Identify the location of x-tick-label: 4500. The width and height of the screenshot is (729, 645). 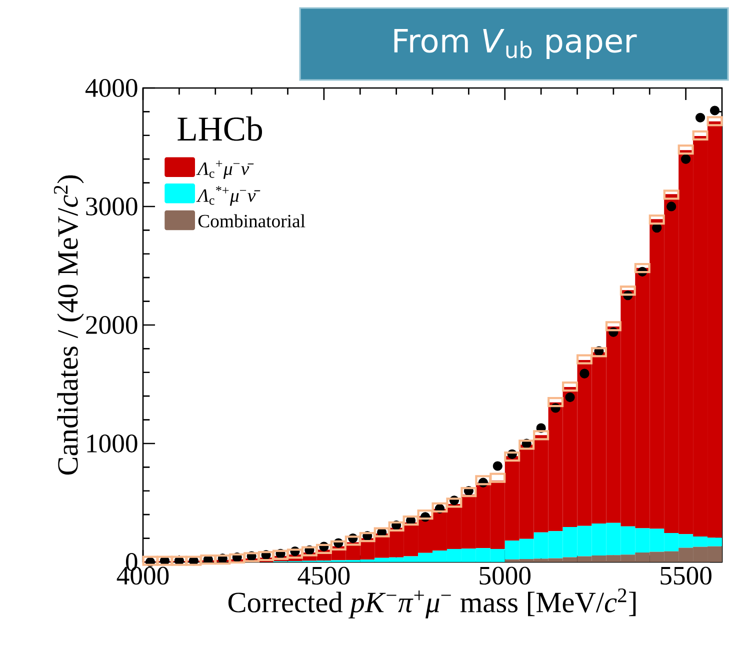
(324, 575).